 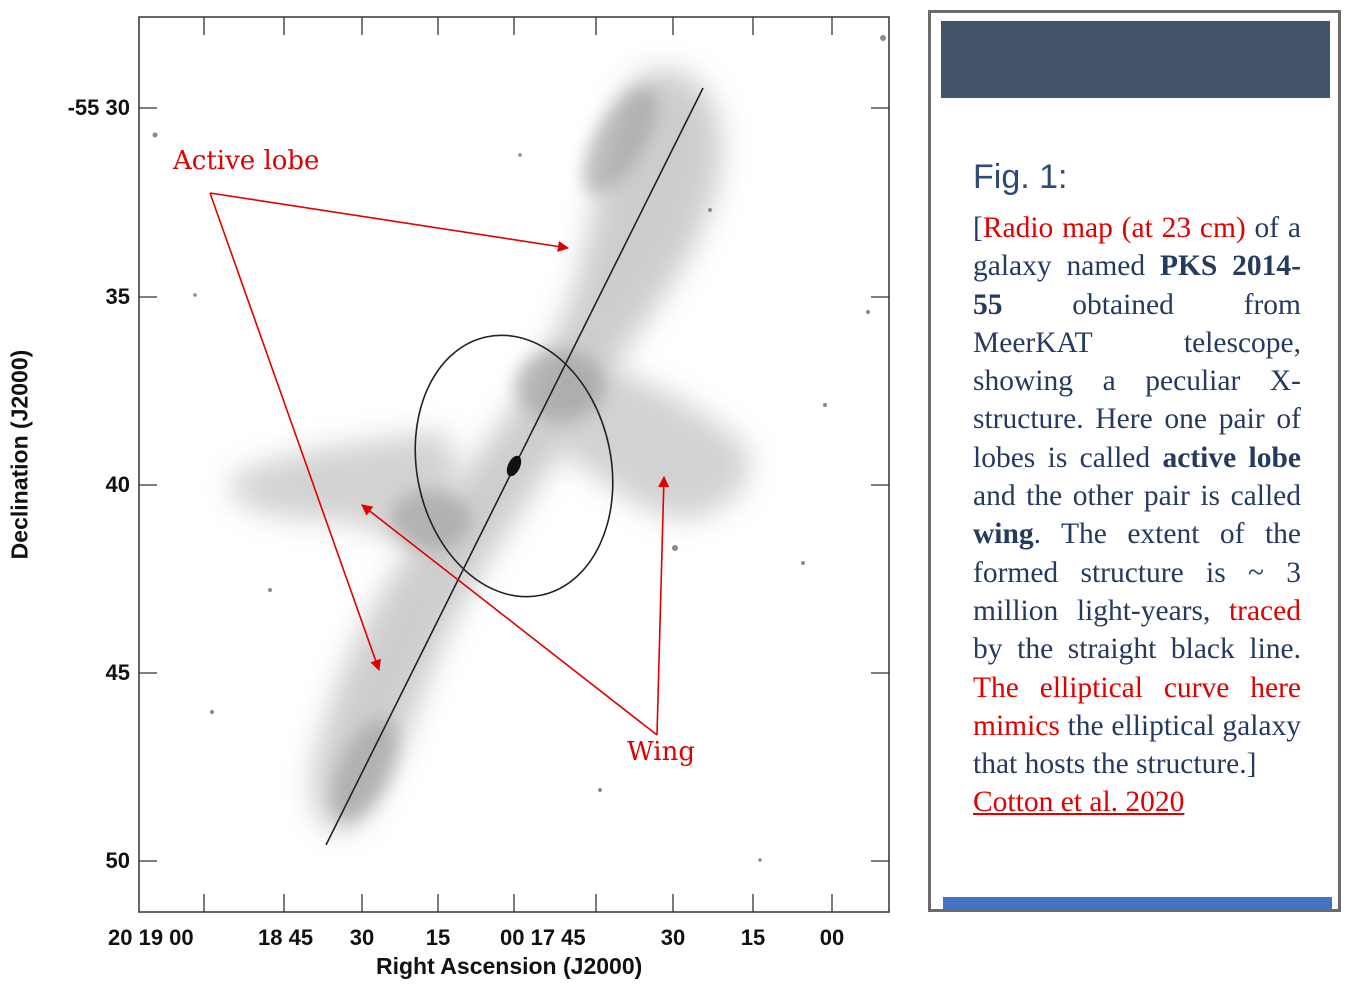 I want to click on x-tick-label: 18 45, so click(x=286, y=937).